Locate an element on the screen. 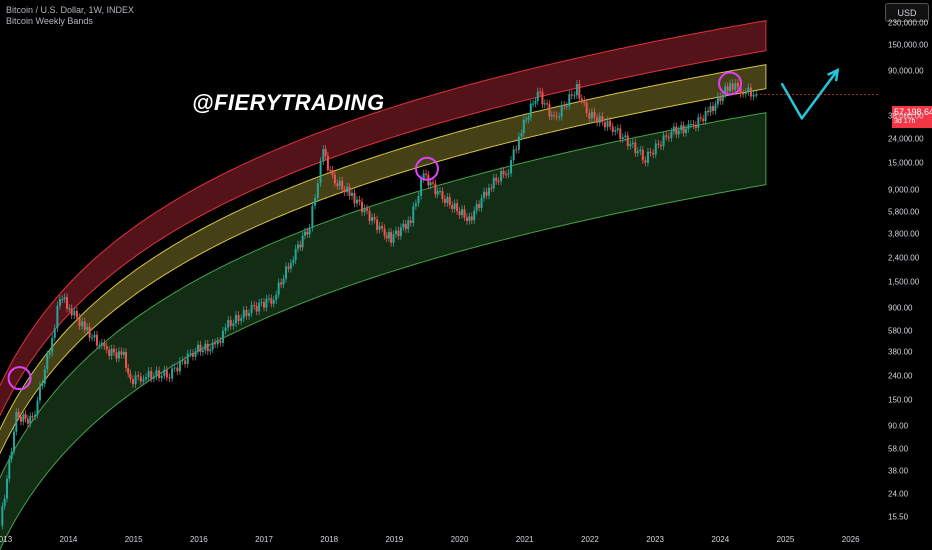  y-tick-label: 9,000.00 is located at coordinates (904, 190).